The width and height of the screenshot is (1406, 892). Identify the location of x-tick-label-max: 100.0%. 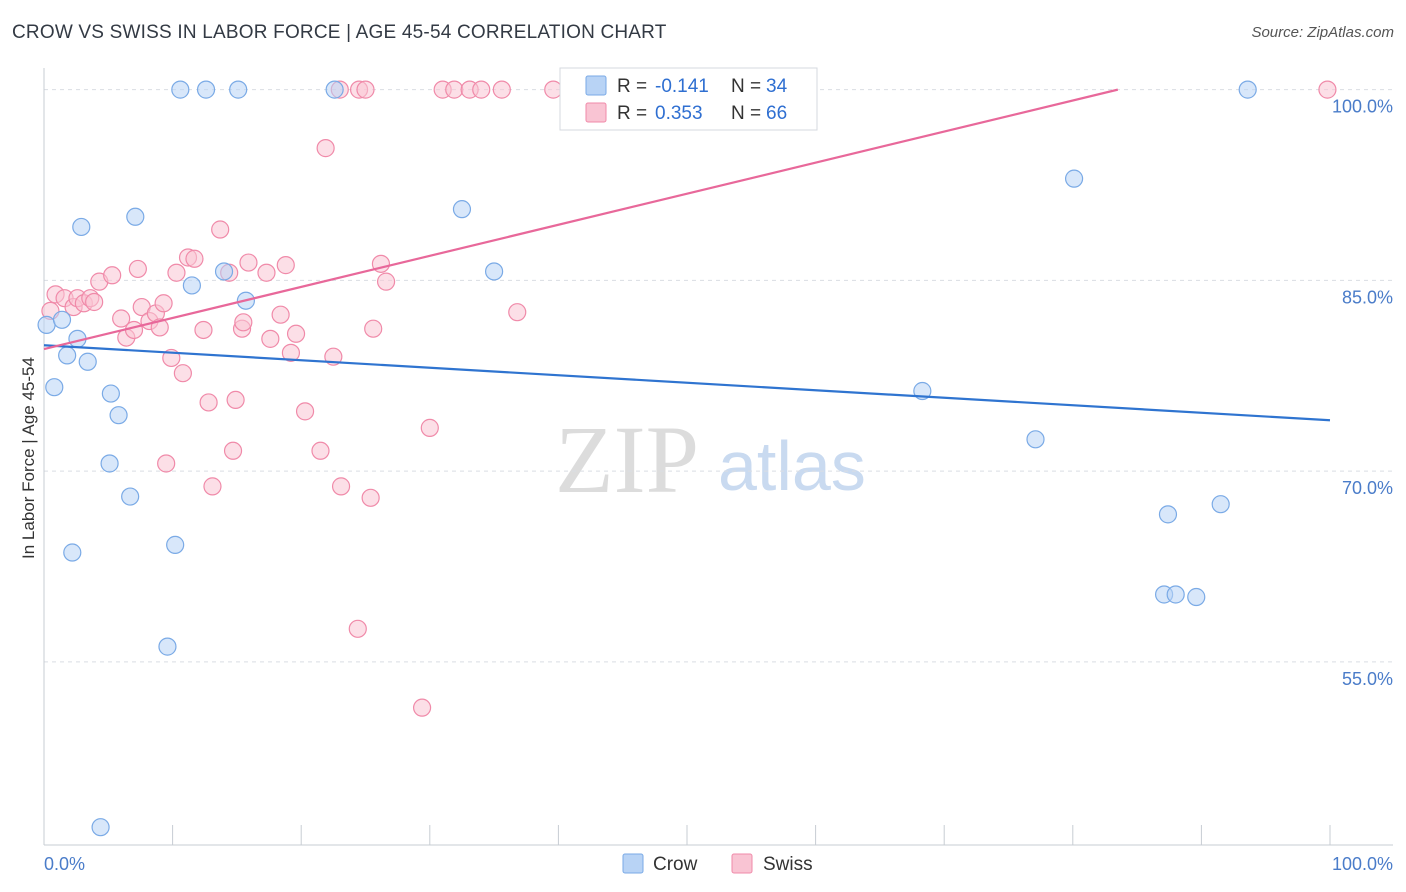
(1362, 864).